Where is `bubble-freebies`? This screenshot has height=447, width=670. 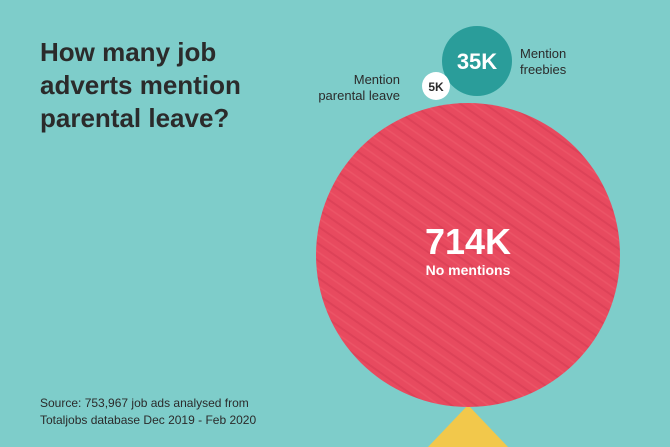 bubble-freebies is located at coordinates (477, 61).